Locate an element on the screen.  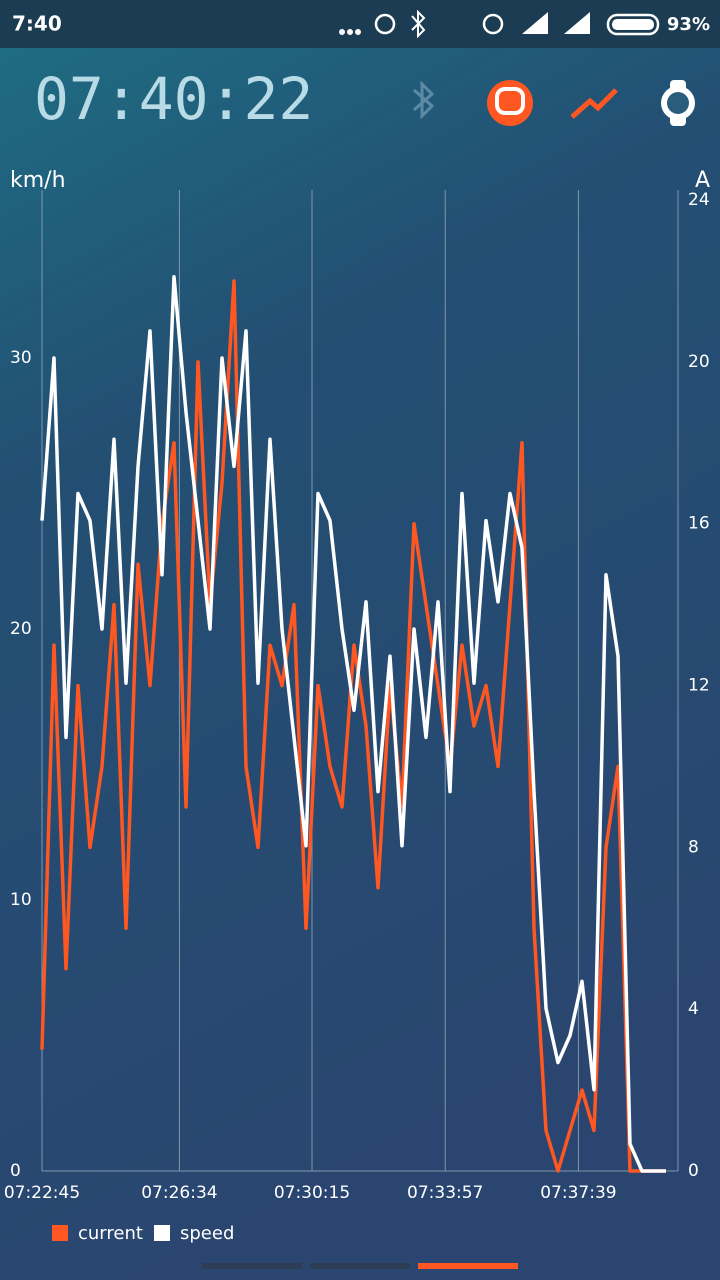
watch-icon is located at coordinates (678, 103).